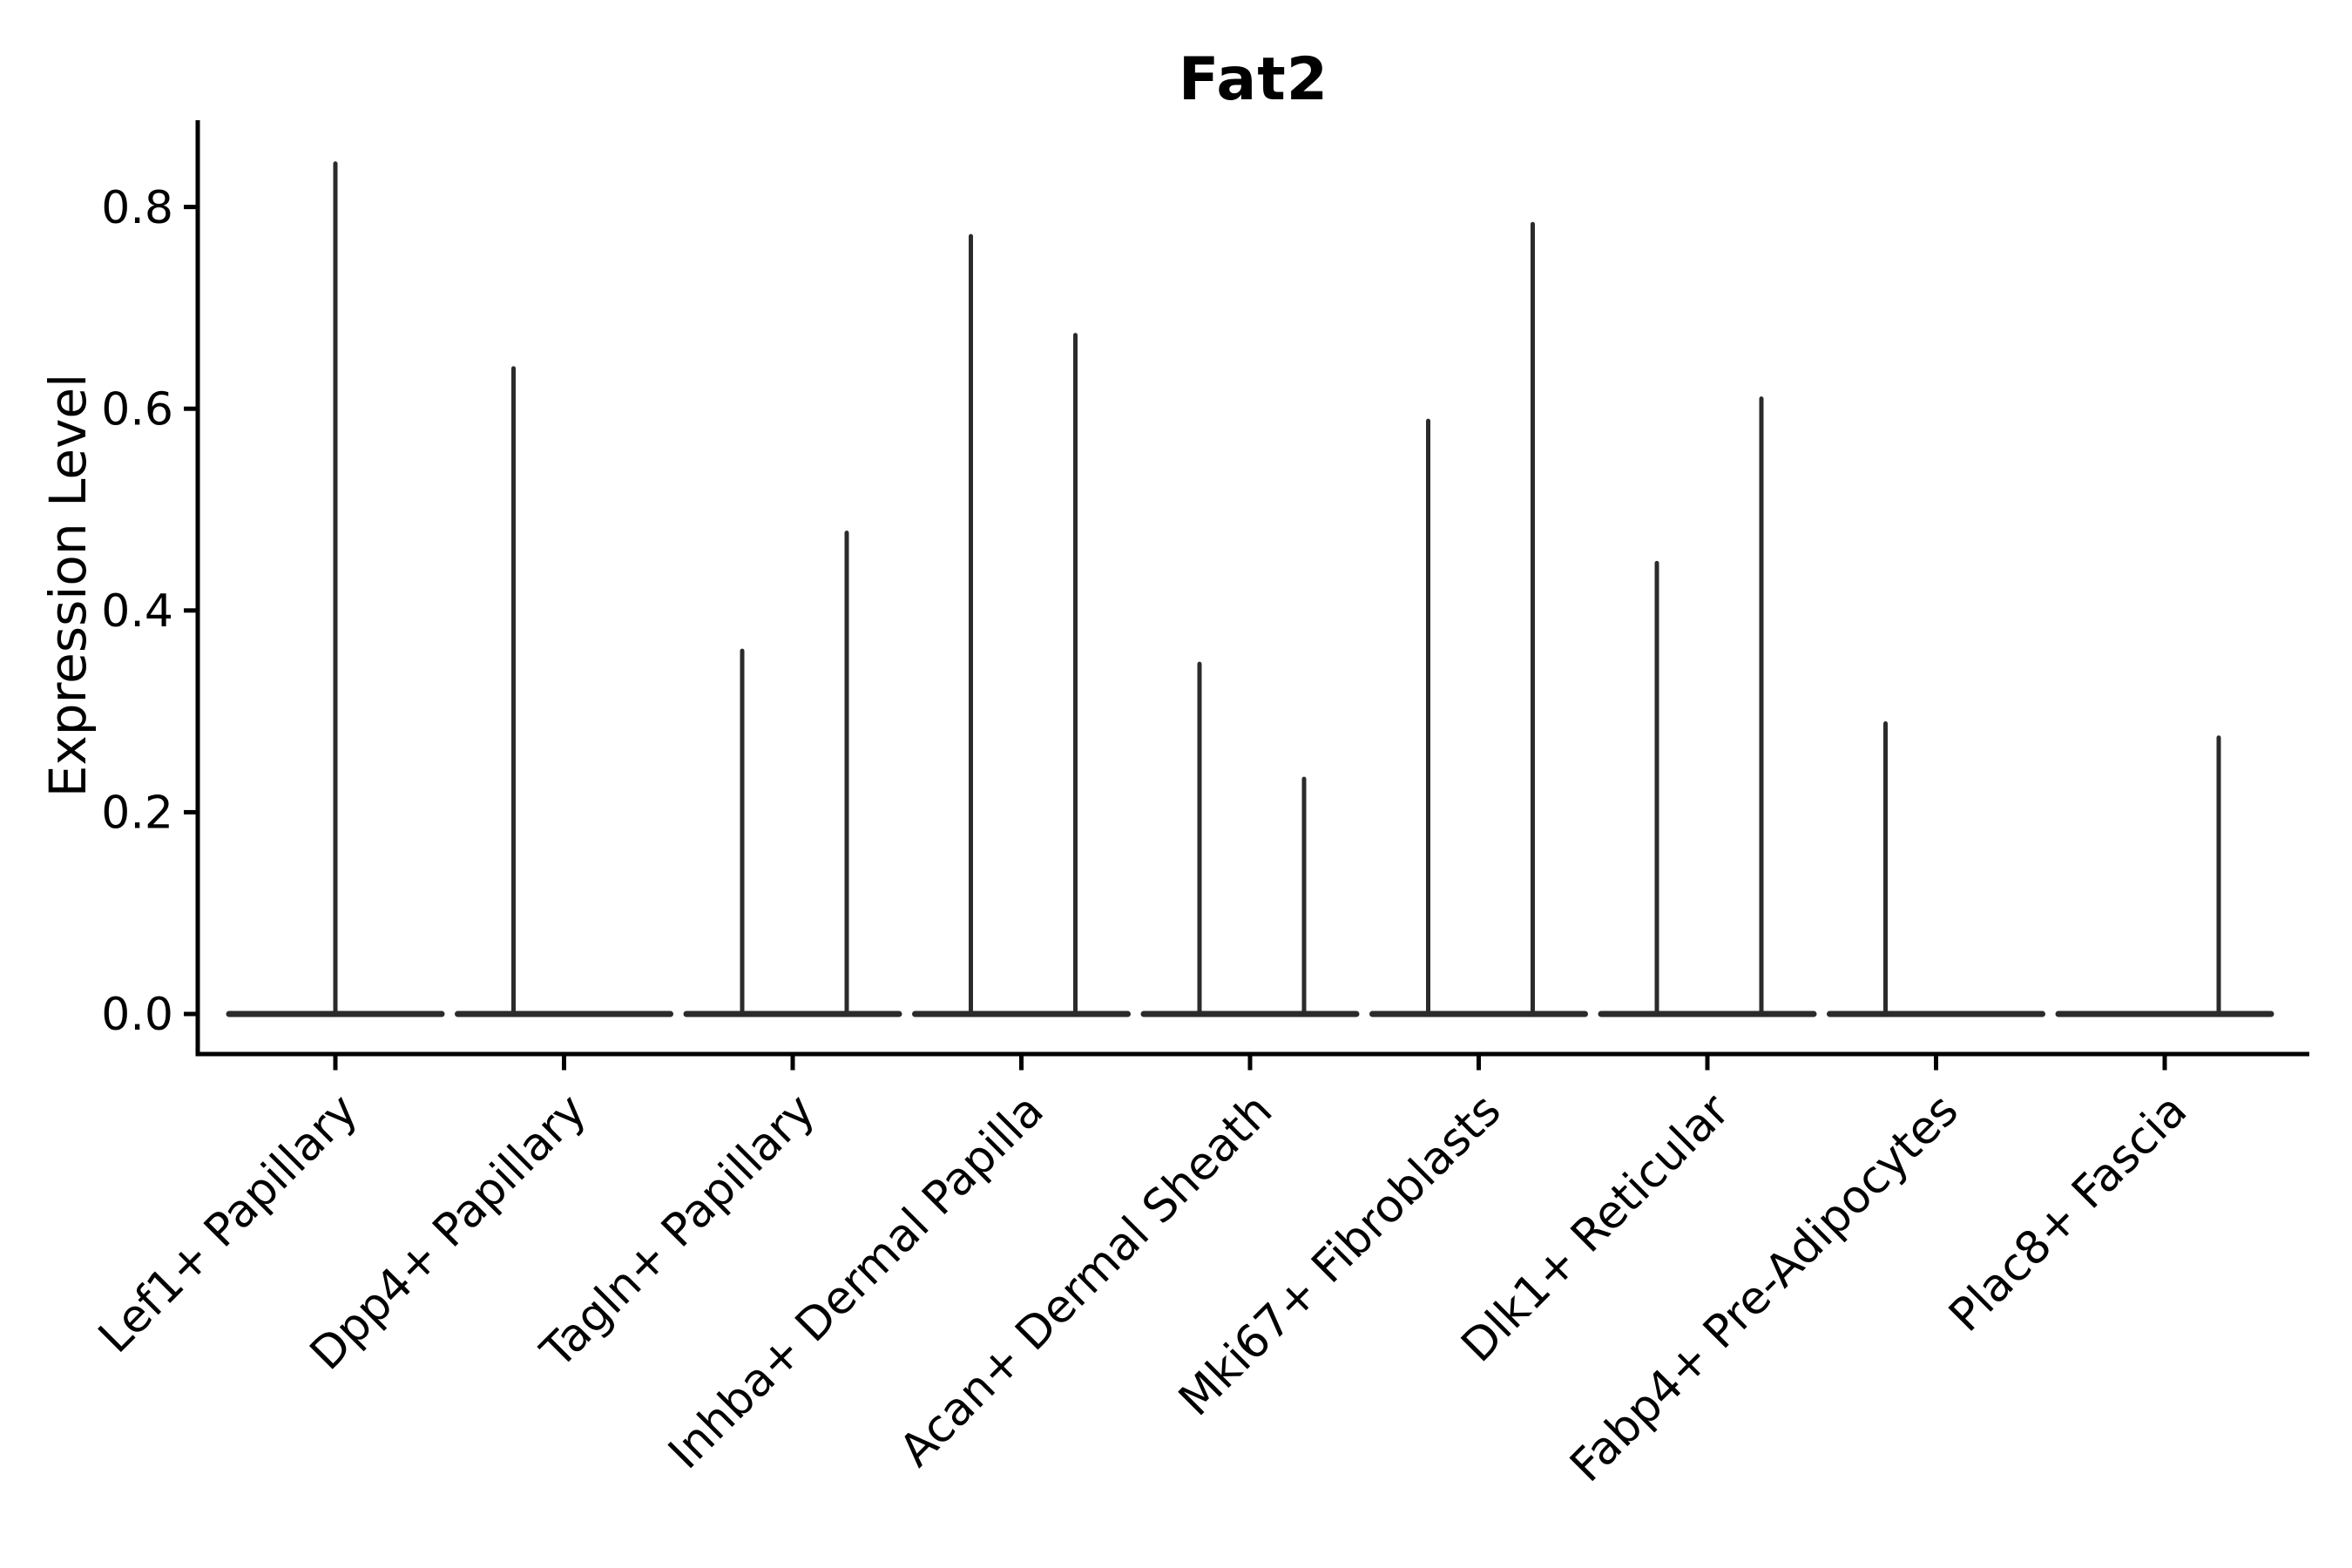 Image resolution: width=2352 pixels, height=1568 pixels. I want to click on y-tick-label: 0.8, so click(137, 208).